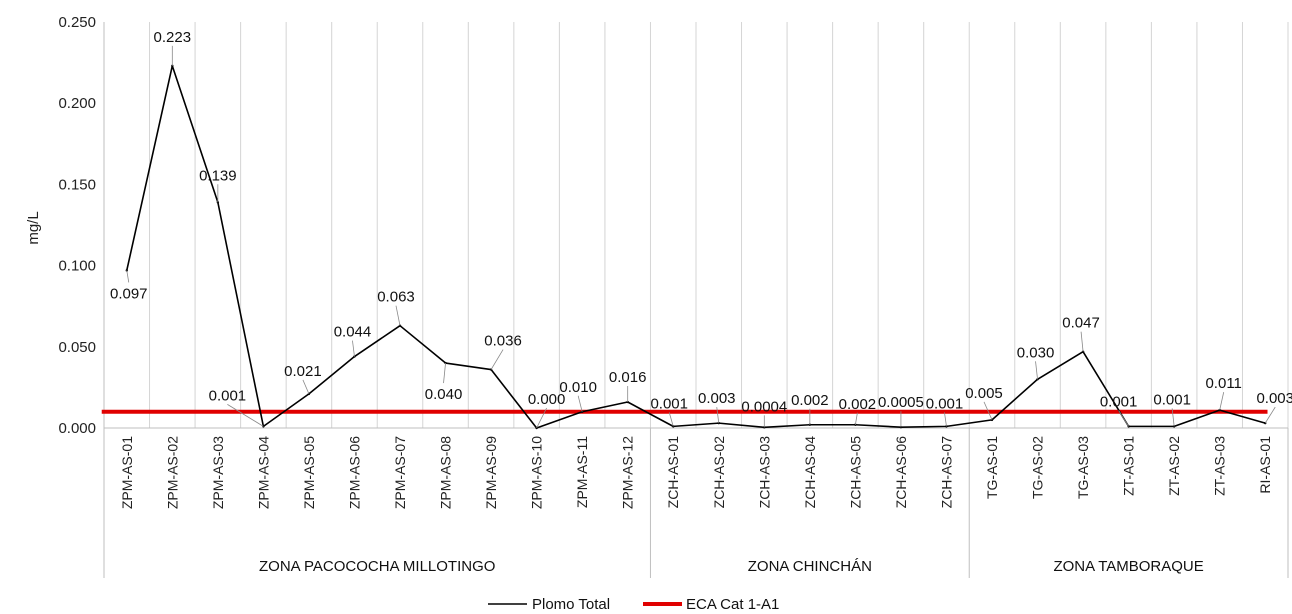  I want to click on x-tick-label: ZPM-AS-12, so click(628, 472).